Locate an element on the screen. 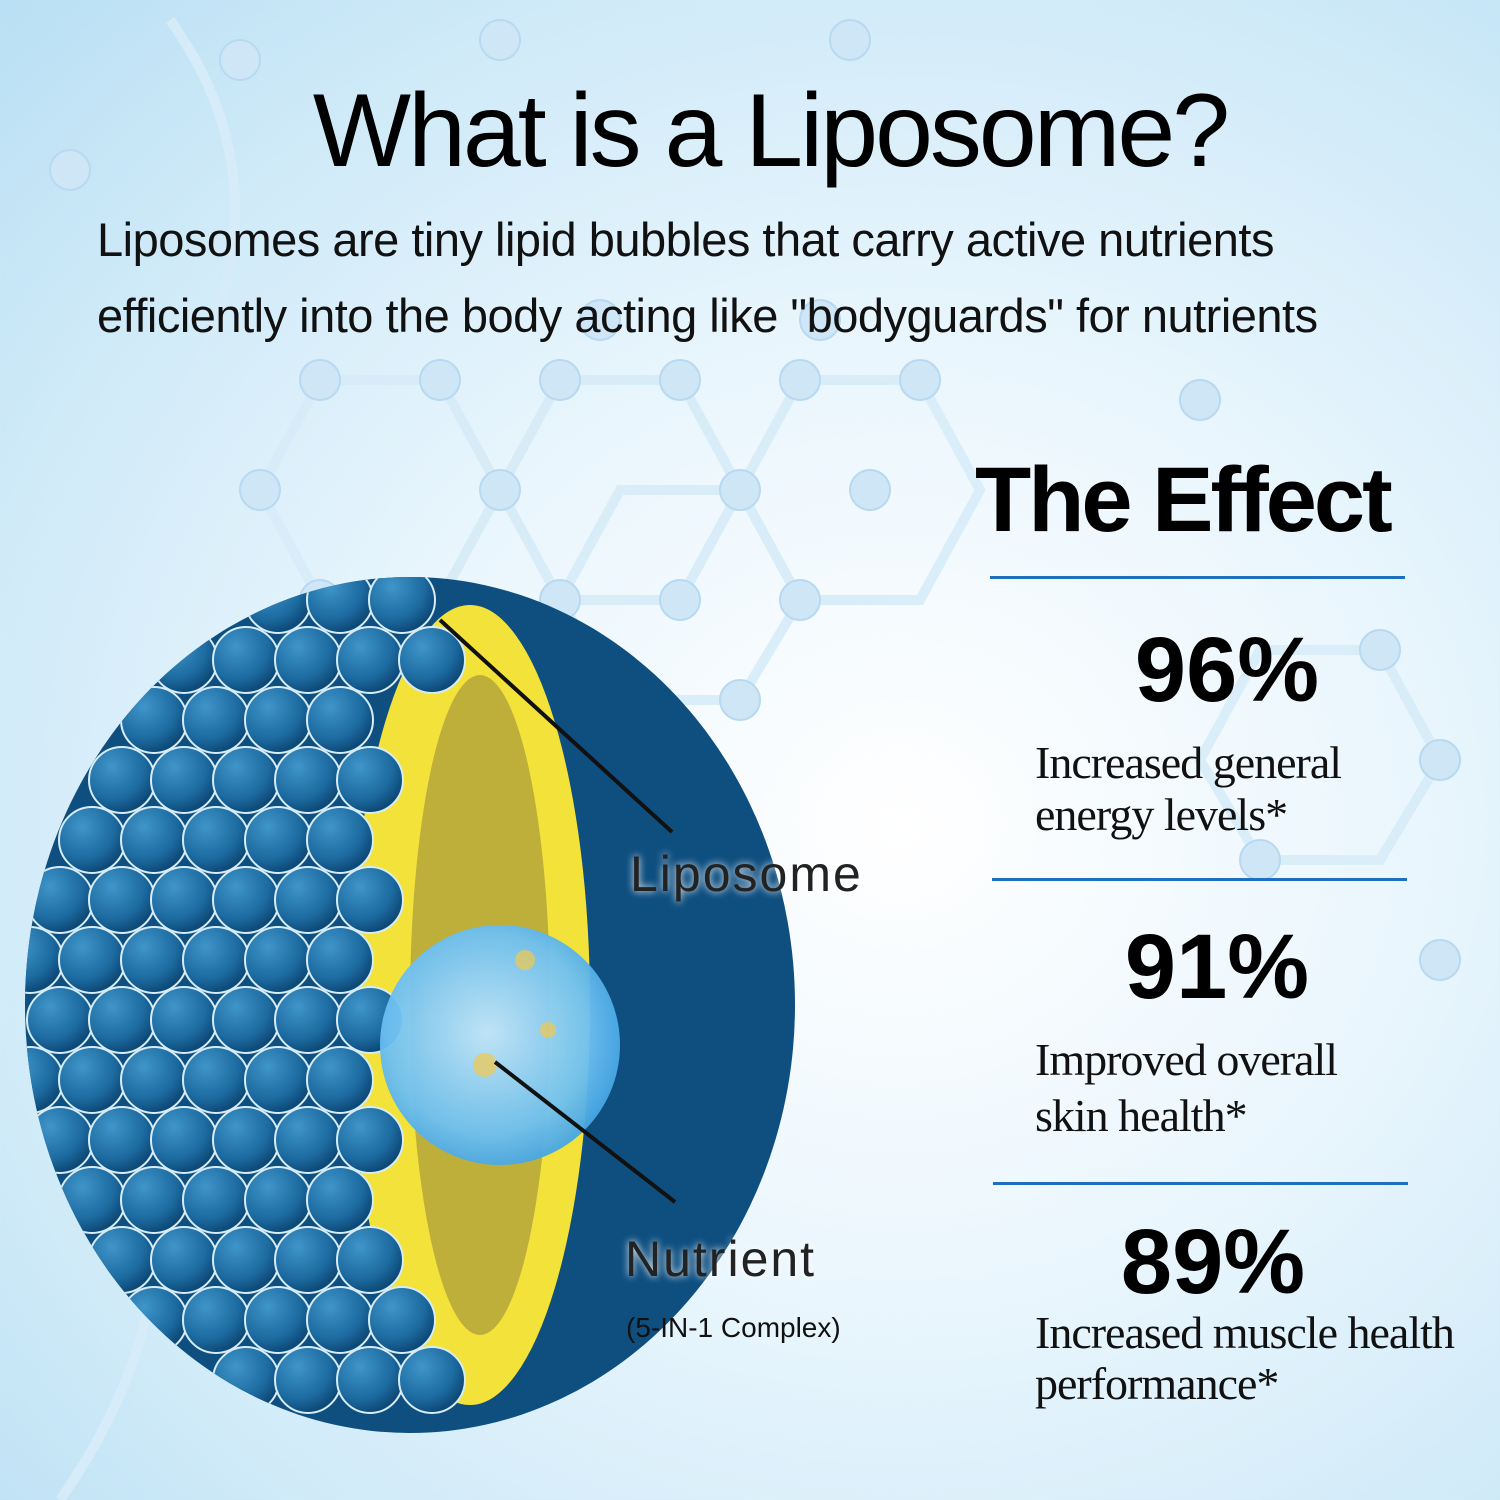  liposome-label: Liposome is located at coordinates (746, 874).